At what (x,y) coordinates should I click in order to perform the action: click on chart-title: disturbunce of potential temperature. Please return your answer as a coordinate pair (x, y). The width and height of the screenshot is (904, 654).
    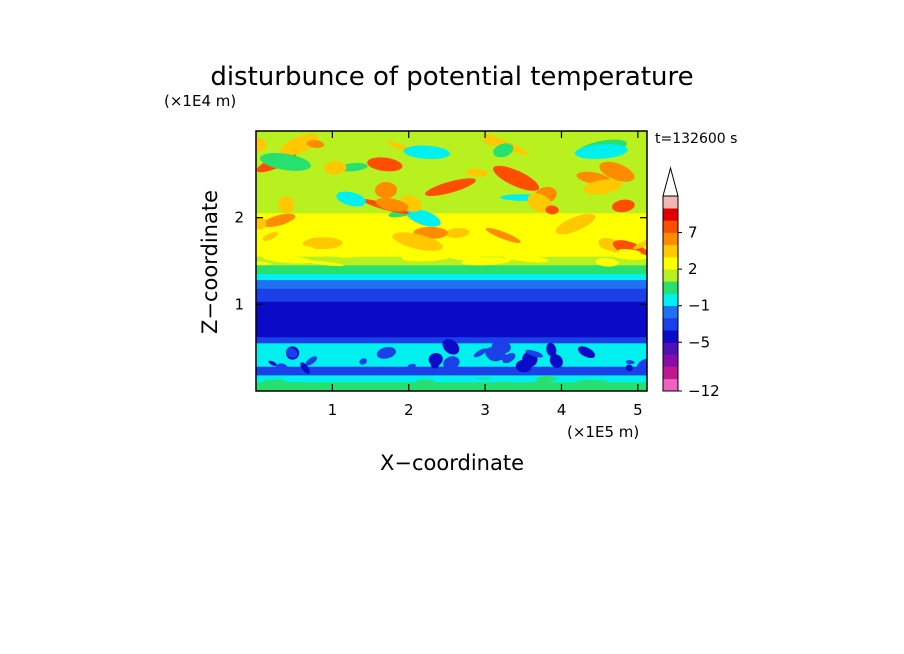
    Looking at the image, I should click on (451, 77).